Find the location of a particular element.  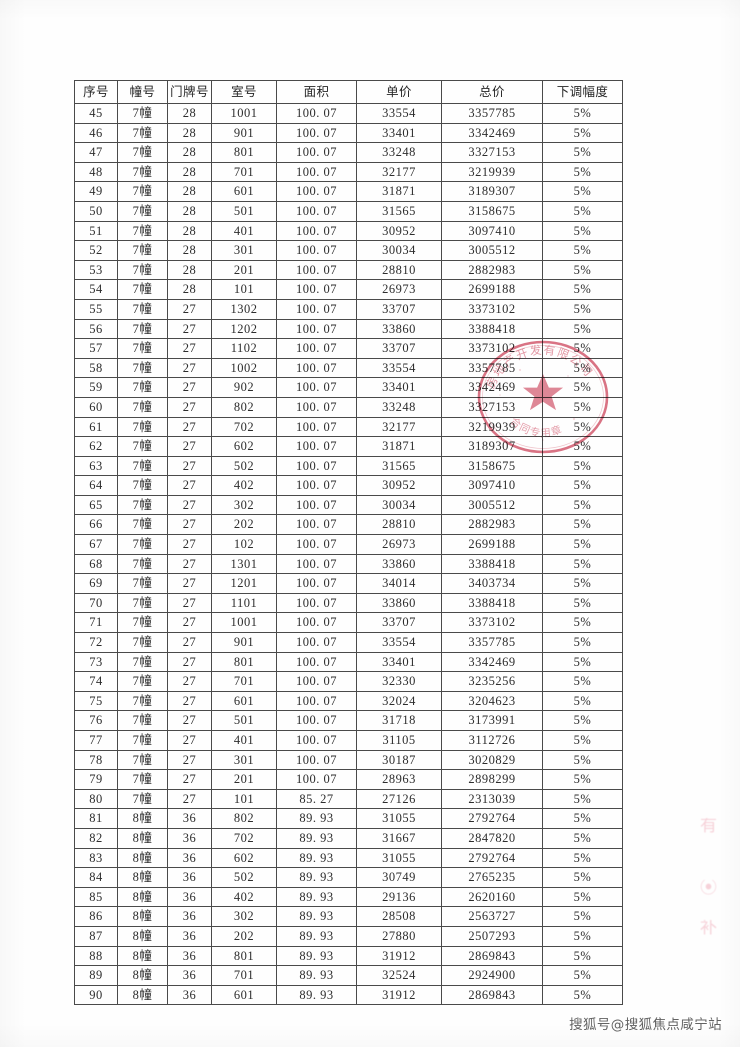

cell-unit: 31565 is located at coordinates (399, 211).